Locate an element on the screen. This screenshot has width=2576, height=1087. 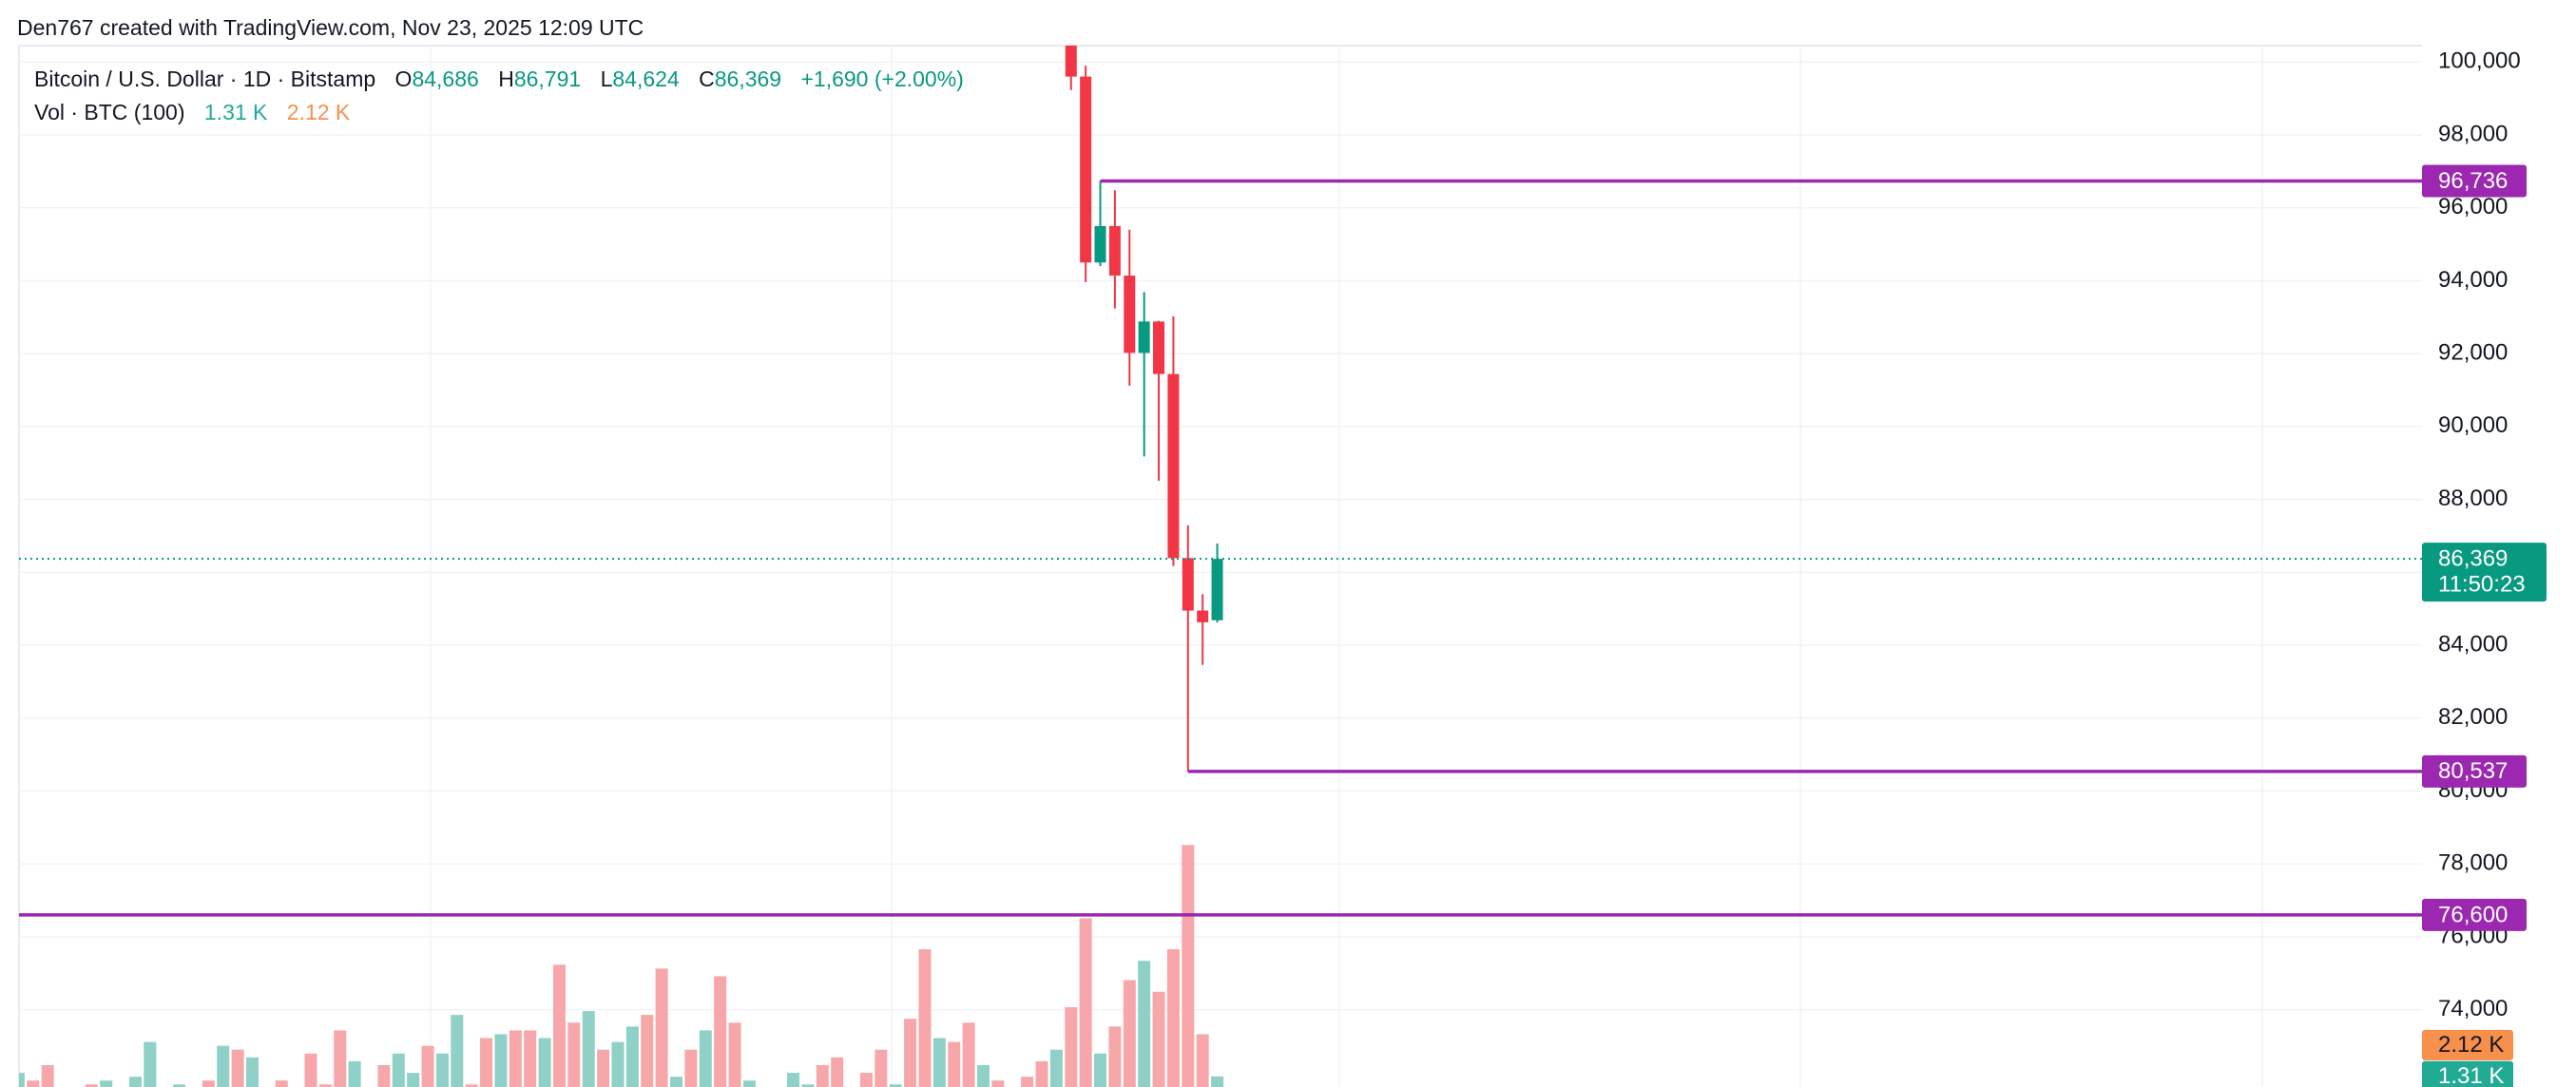
y-tick-label: 96,000 is located at coordinates (2473, 206).